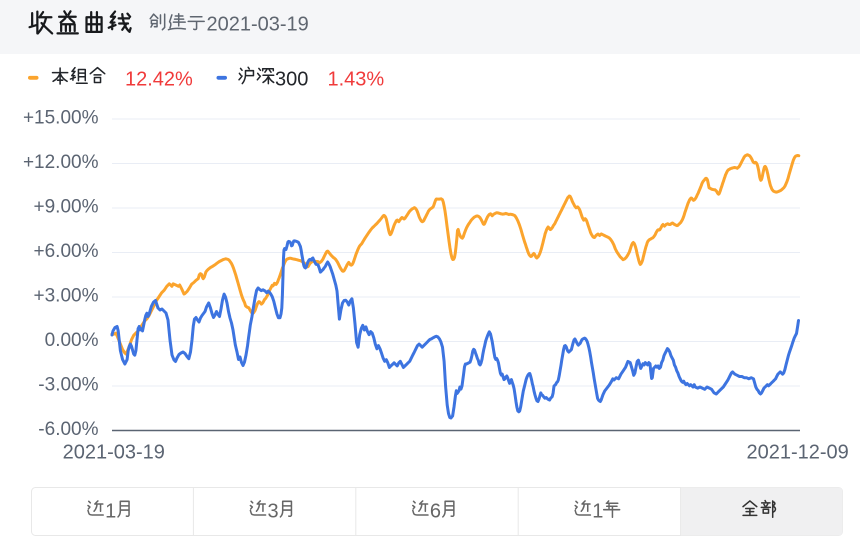 The image size is (860, 544). What do you see at coordinates (273, 512) in the screenshot?
I see `svg-text: 3` at bounding box center [273, 512].